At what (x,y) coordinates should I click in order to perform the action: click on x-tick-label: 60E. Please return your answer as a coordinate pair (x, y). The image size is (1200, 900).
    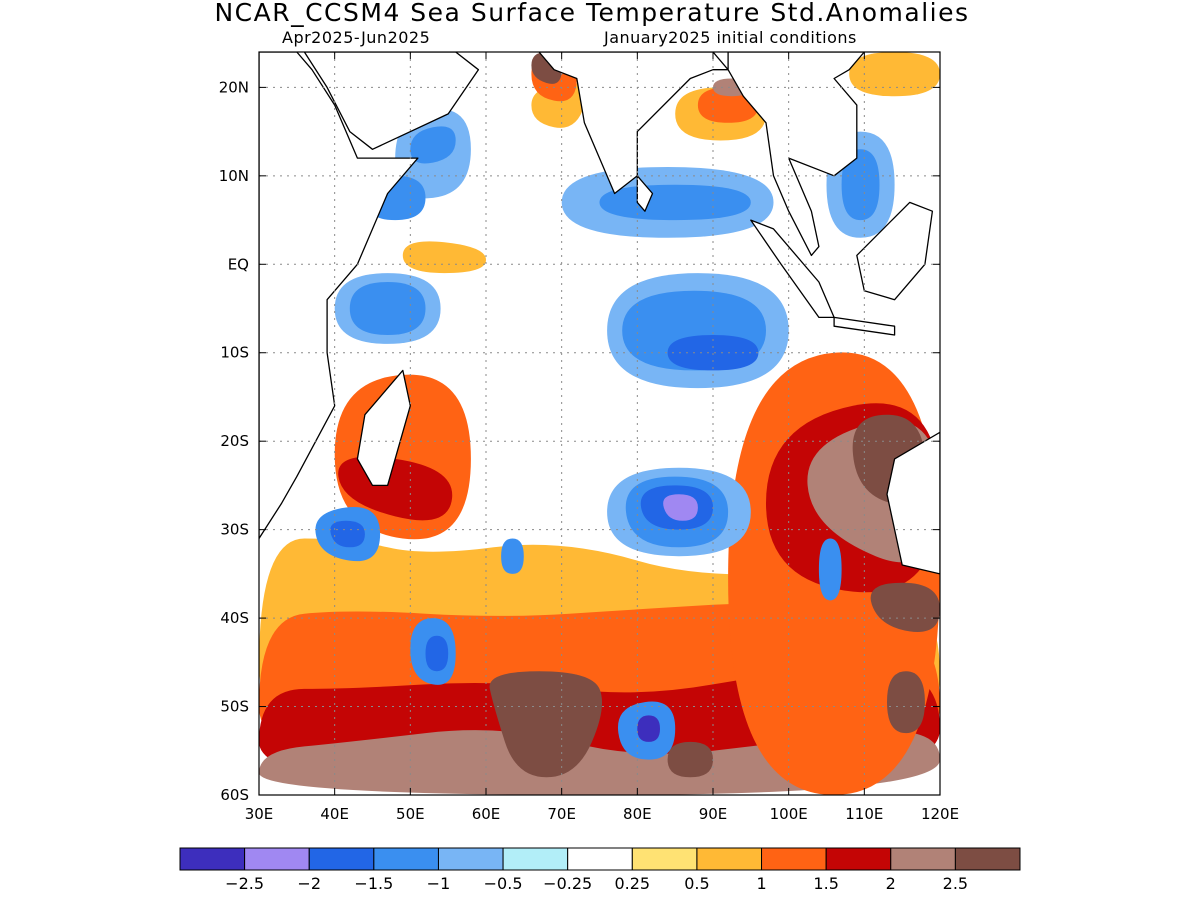
    Looking at the image, I should click on (486, 814).